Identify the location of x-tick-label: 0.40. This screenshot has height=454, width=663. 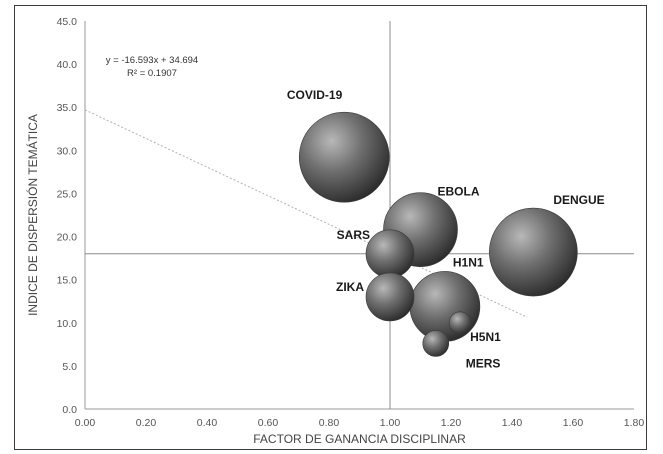
(207, 423).